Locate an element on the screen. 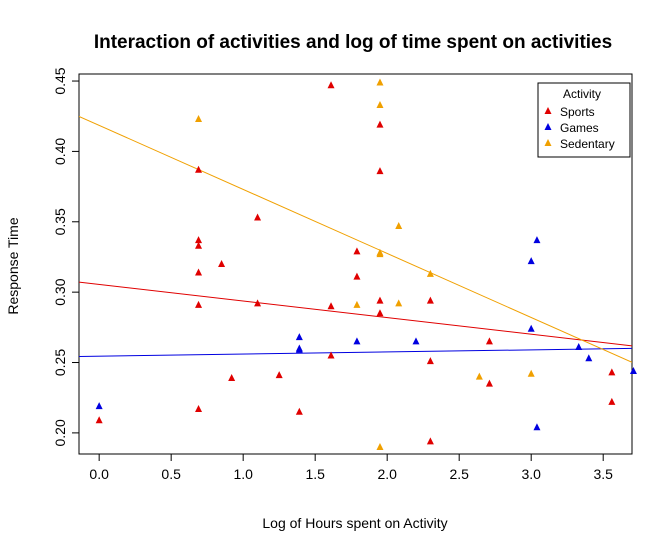  y-tick-label: 0.45 is located at coordinates (60, 80).